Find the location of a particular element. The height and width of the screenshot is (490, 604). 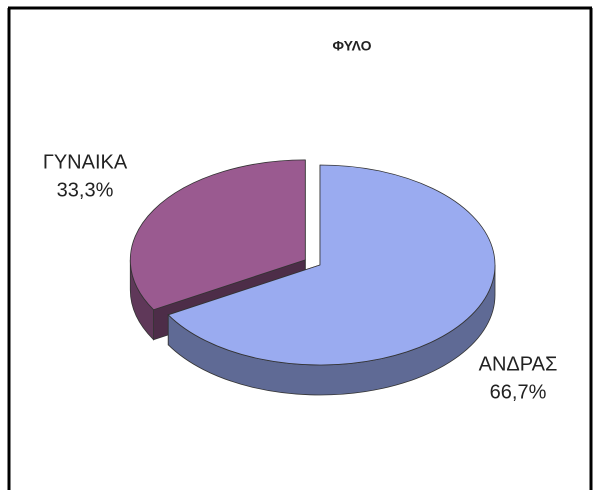

chart-title: ΦΥΛΟ is located at coordinates (351, 46).